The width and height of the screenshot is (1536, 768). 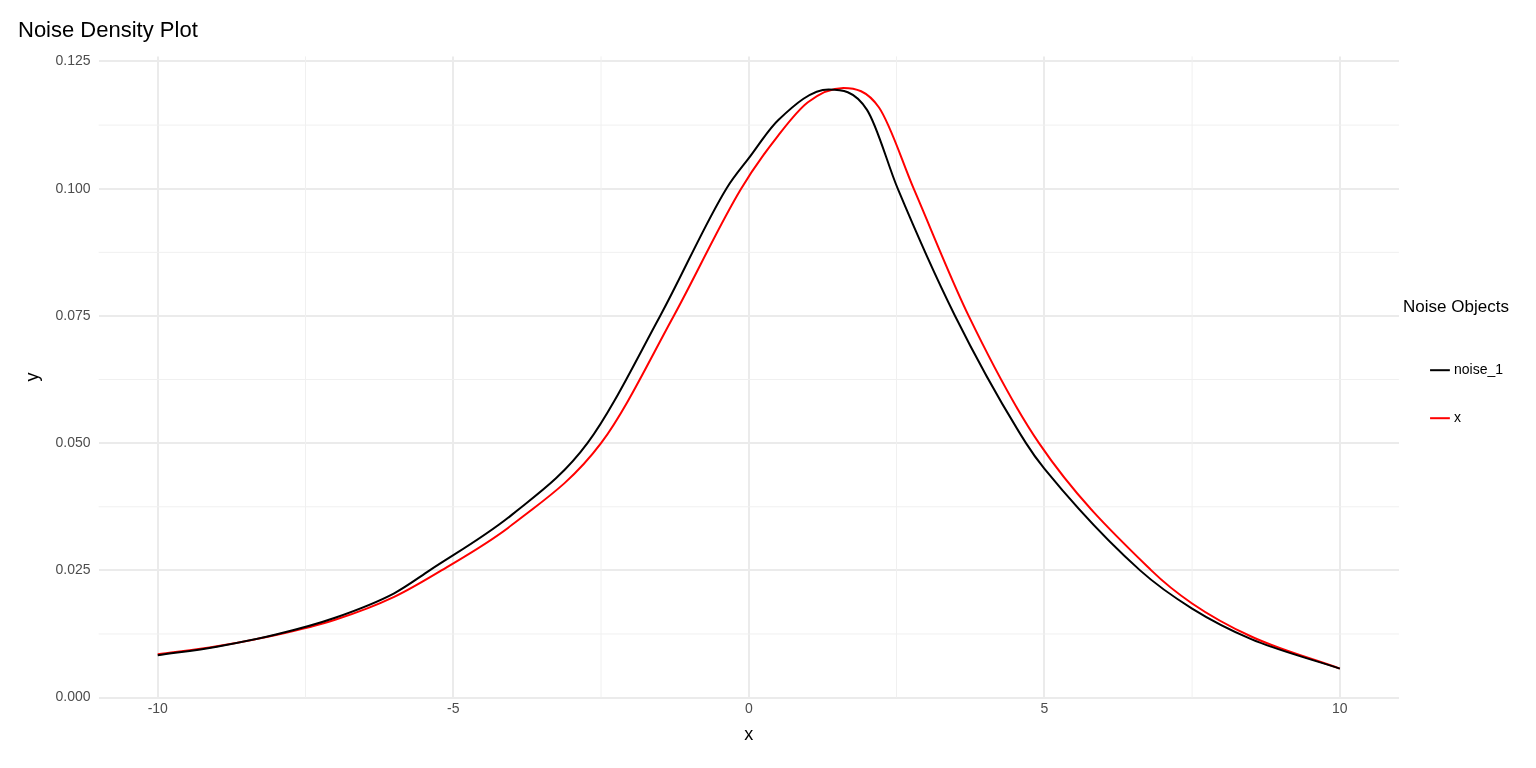 I want to click on x-tick-label: 5, so click(x=1044, y=707).